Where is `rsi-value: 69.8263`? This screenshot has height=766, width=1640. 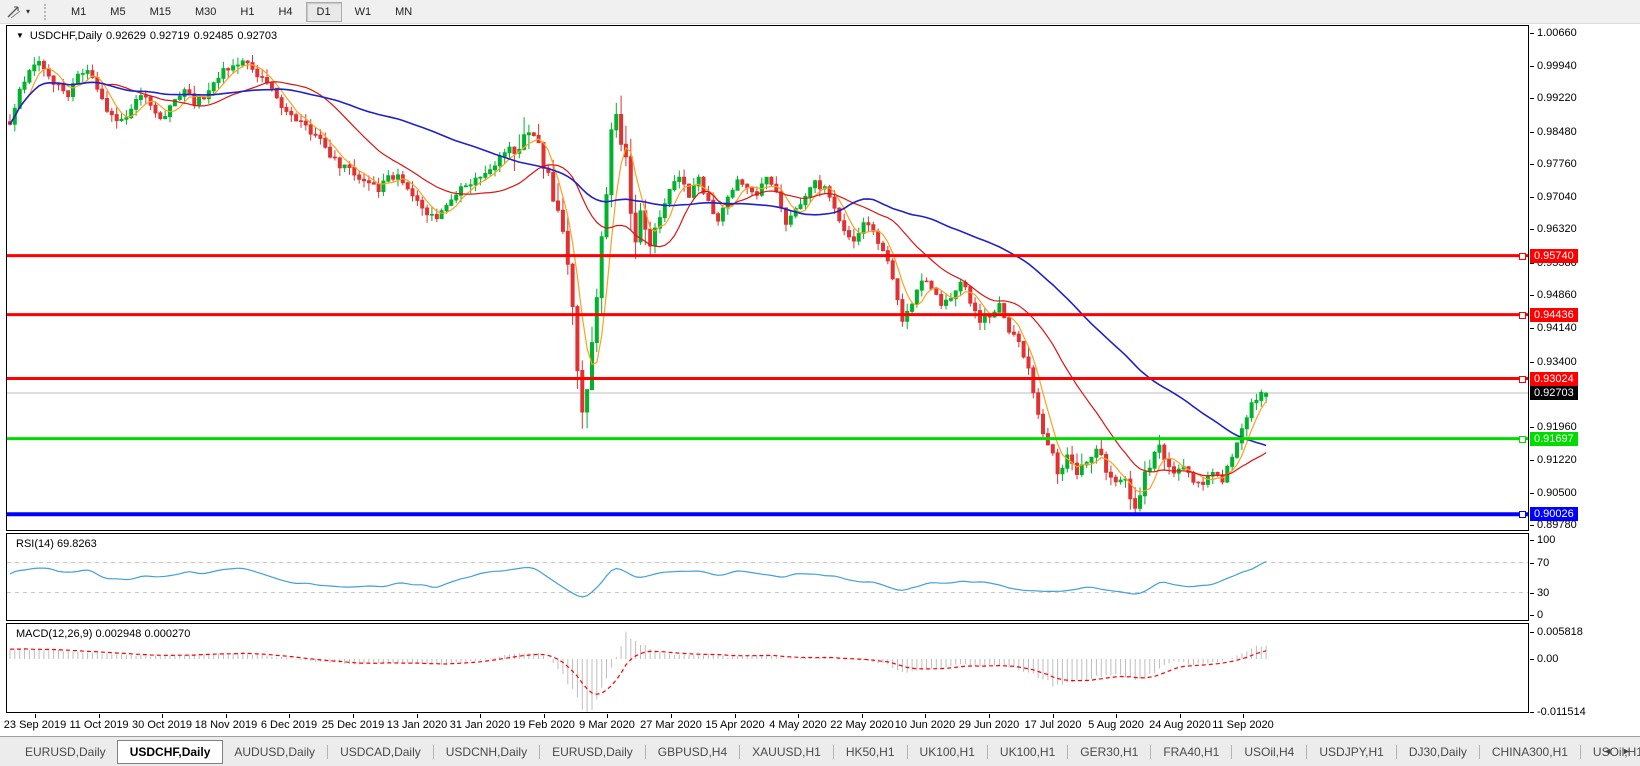 rsi-value: 69.8263 is located at coordinates (76, 544).